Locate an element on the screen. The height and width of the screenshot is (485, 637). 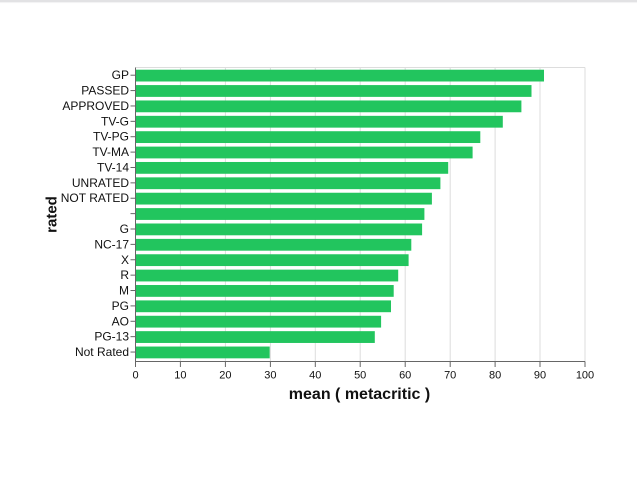
svg-text: 70 is located at coordinates (450, 375).